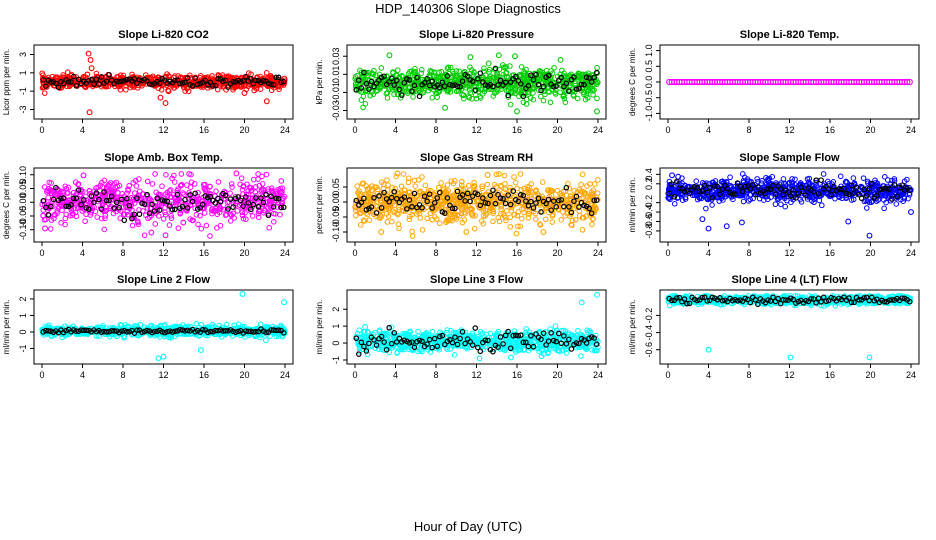 The height and width of the screenshot is (540, 936). I want to click on y-axis-label: ml/min per min., so click(632, 205).